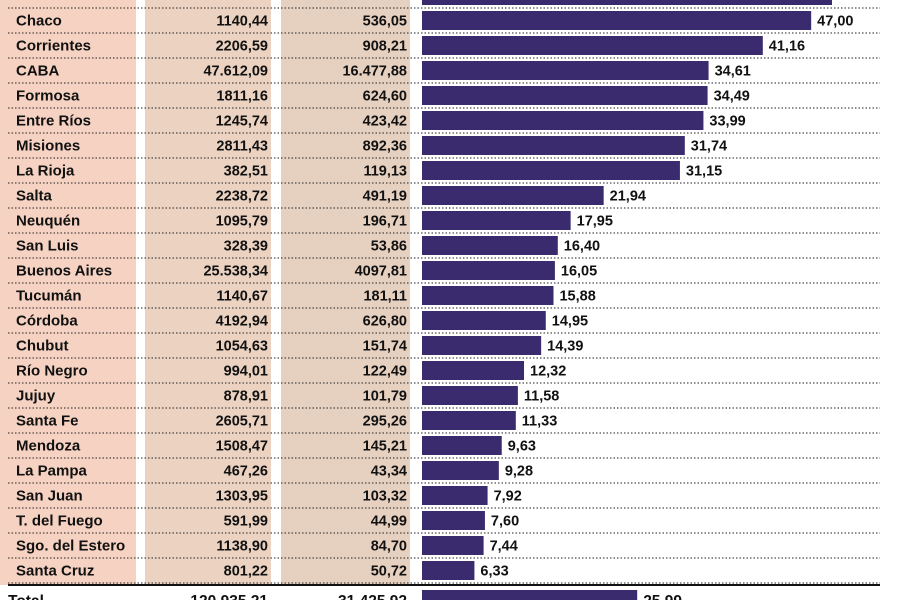 Image resolution: width=900 pixels, height=600 pixels. I want to click on bar-value-label: 9,28, so click(519, 472).